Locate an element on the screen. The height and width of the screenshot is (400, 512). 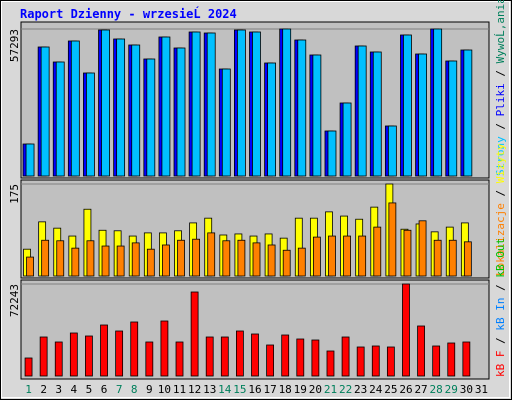
x-tick-label: 20 is located at coordinates (315, 389).